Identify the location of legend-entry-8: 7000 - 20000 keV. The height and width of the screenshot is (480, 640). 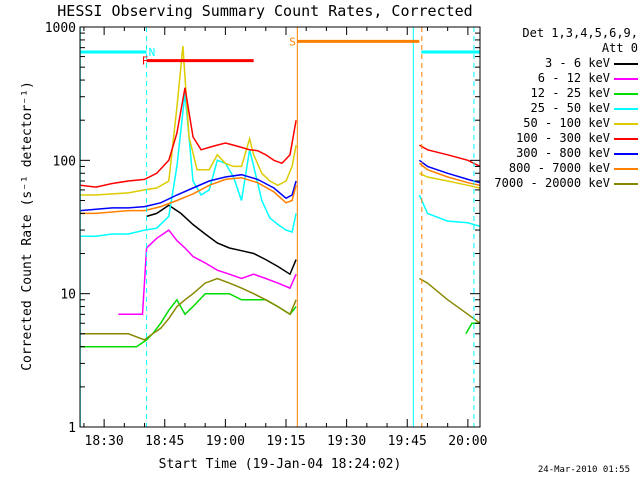
(559, 183).